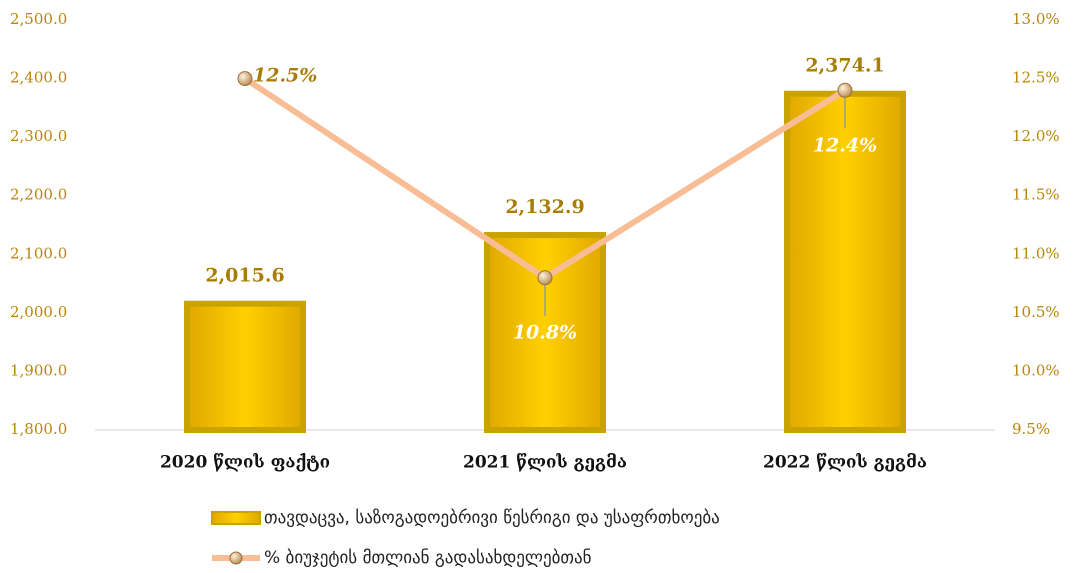 This screenshot has height=573, width=1076. I want to click on bar-value-label: 2,374.1, so click(844, 66).